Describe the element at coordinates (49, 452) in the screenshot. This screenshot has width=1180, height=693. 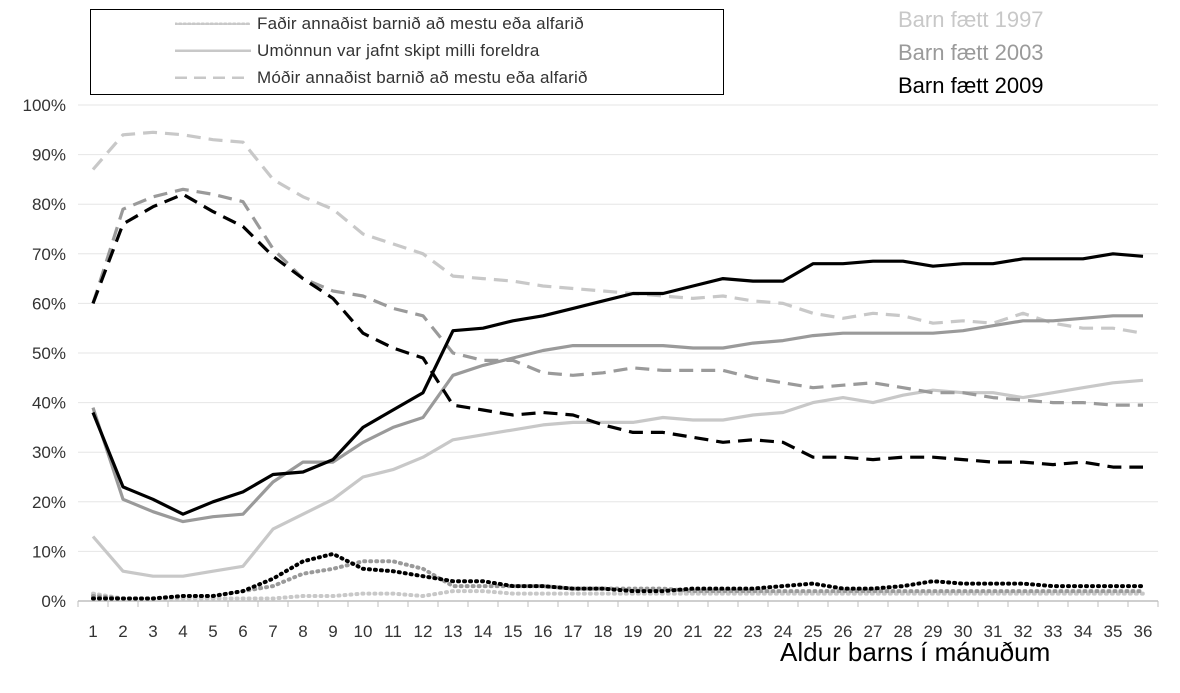
I see `y-tick-label: 30%` at that location.